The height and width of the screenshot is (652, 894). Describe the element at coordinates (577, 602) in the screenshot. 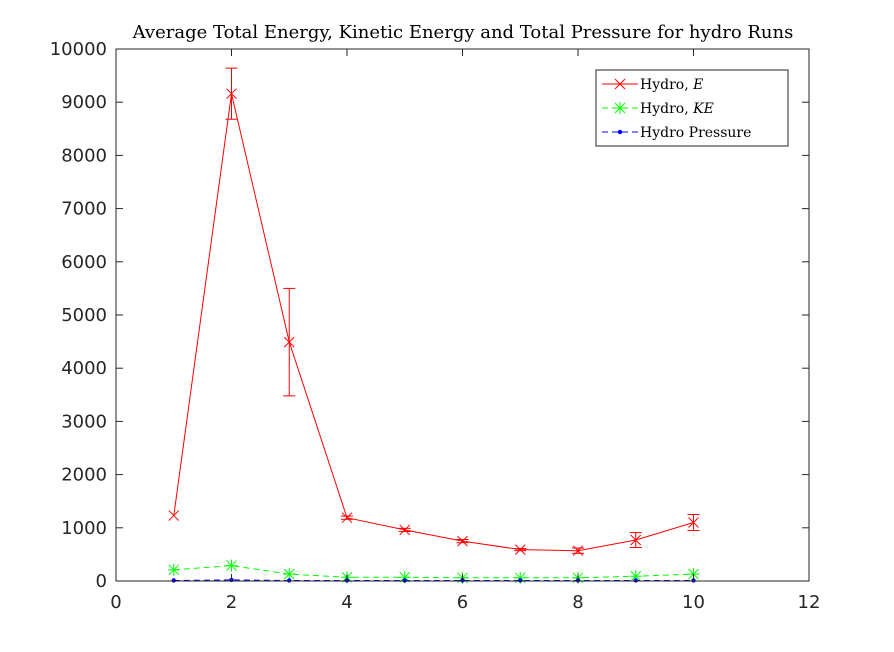

I see `x-tick-label: 8` at that location.